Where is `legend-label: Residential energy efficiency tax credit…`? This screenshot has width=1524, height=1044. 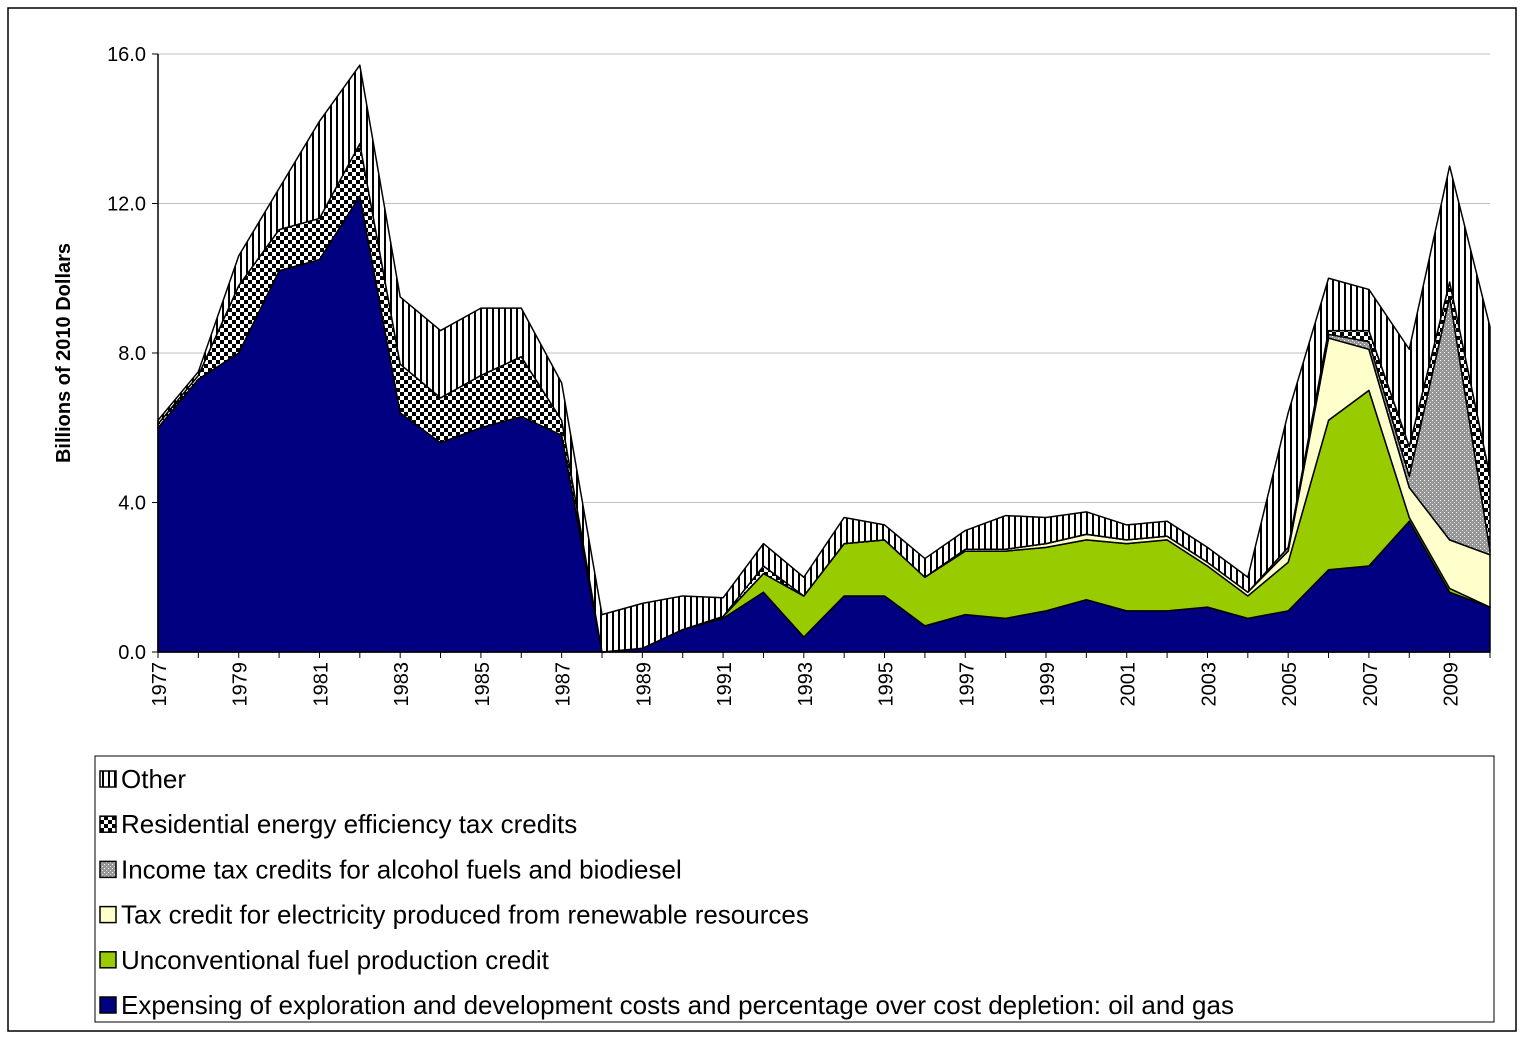 legend-label: Residential energy efficiency tax credit… is located at coordinates (349, 824).